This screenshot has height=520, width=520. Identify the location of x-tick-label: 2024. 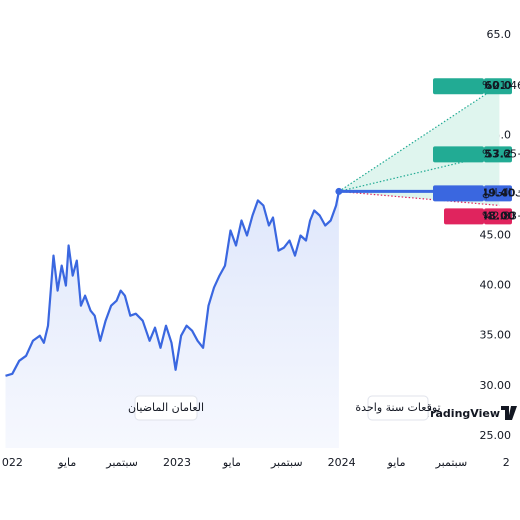
(342, 462).